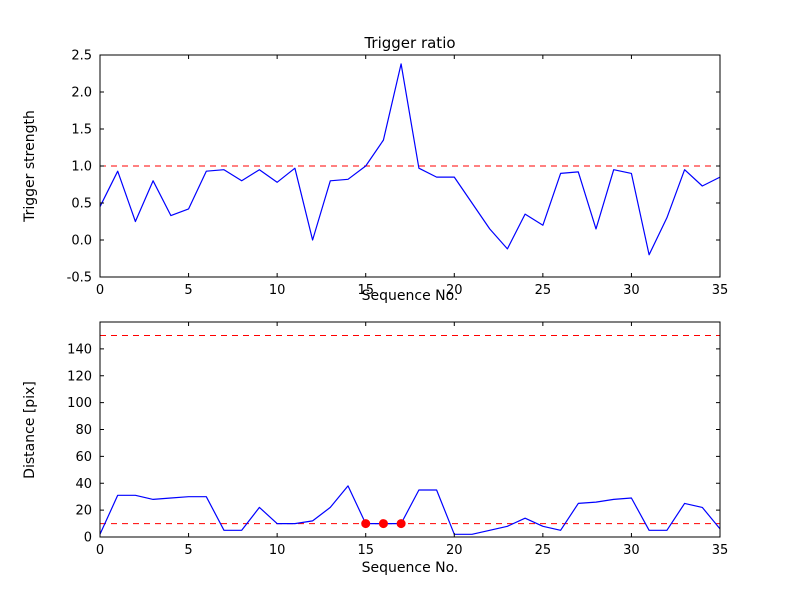 The height and width of the screenshot is (600, 800). I want to click on y-tick-label: 80, so click(83, 430).